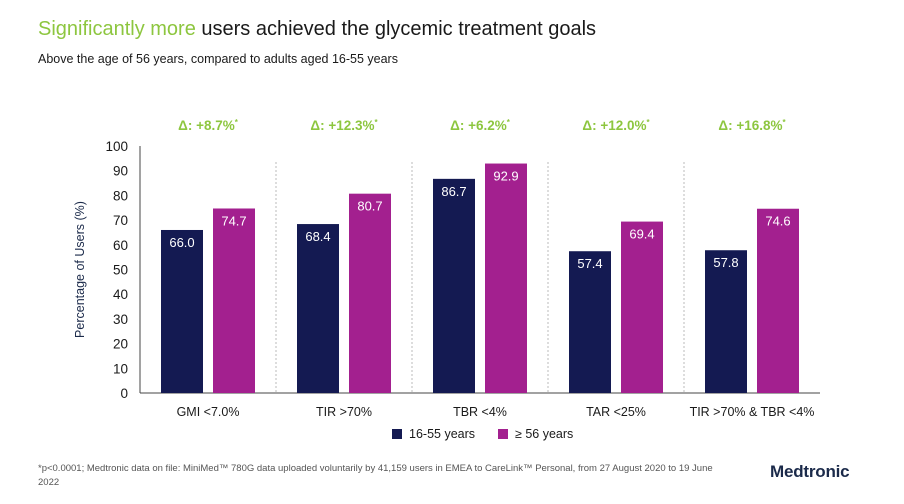  What do you see at coordinates (120, 294) in the screenshot?
I see `y-tick-label: 40` at bounding box center [120, 294].